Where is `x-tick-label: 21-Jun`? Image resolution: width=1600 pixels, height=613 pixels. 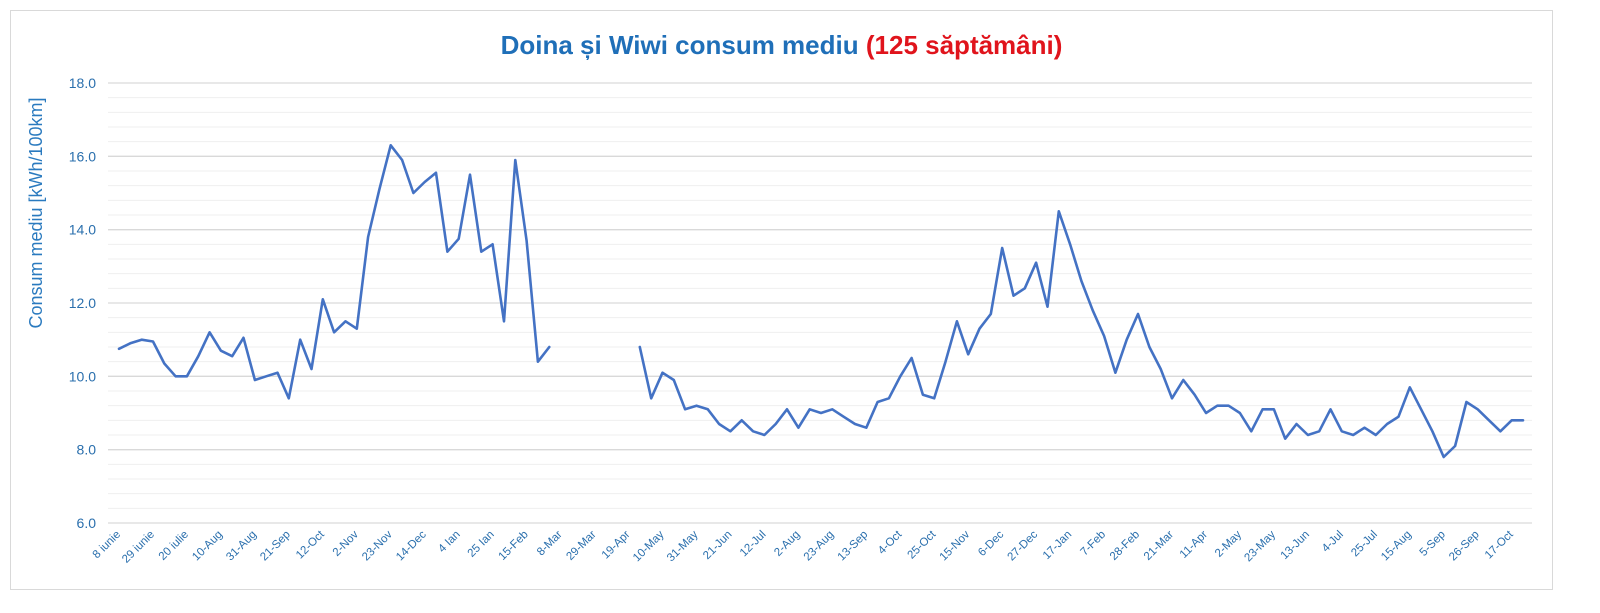 x-tick-label: 21-Jun is located at coordinates (717, 545).